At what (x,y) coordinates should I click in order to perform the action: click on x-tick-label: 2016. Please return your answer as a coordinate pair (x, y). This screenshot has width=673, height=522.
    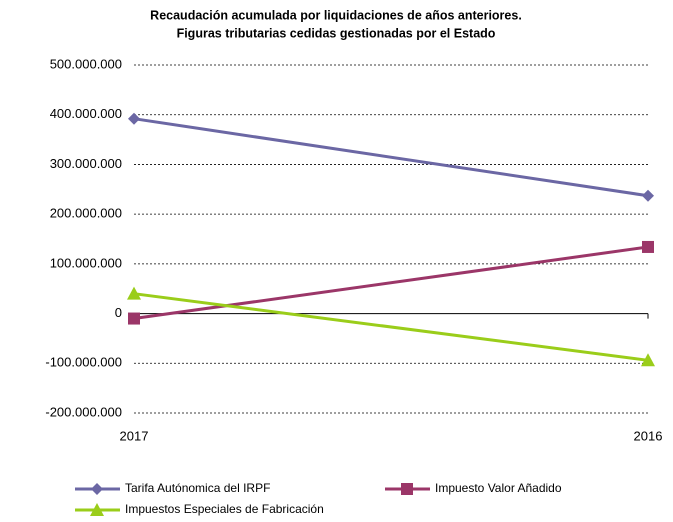
    Looking at the image, I should click on (648, 435).